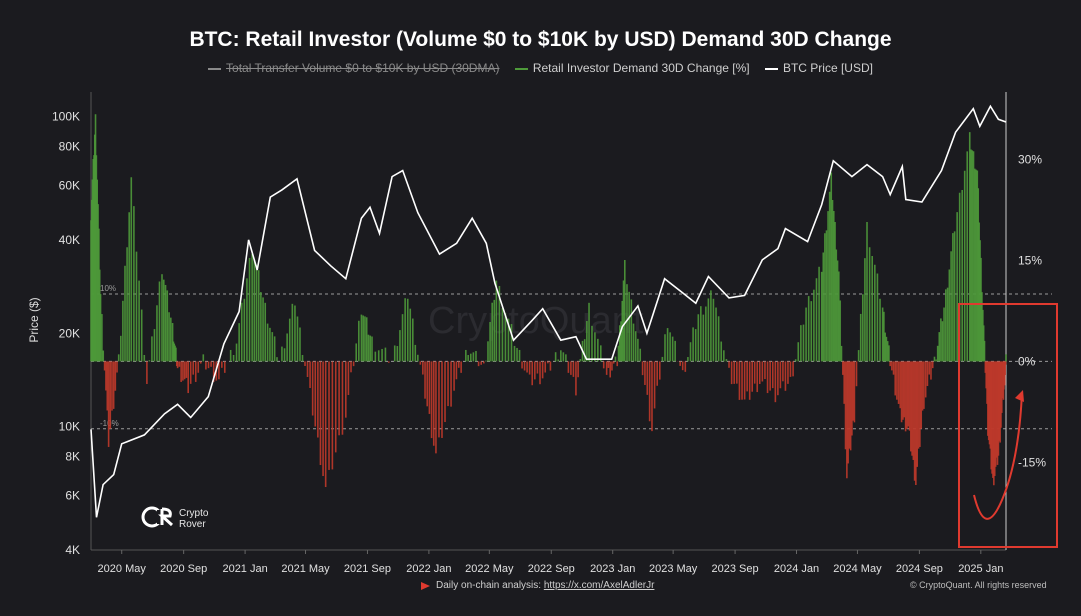 This screenshot has height=616, width=1081. Describe the element at coordinates (122, 569) in the screenshot. I see `x-tick-label: 2020 May` at that location.